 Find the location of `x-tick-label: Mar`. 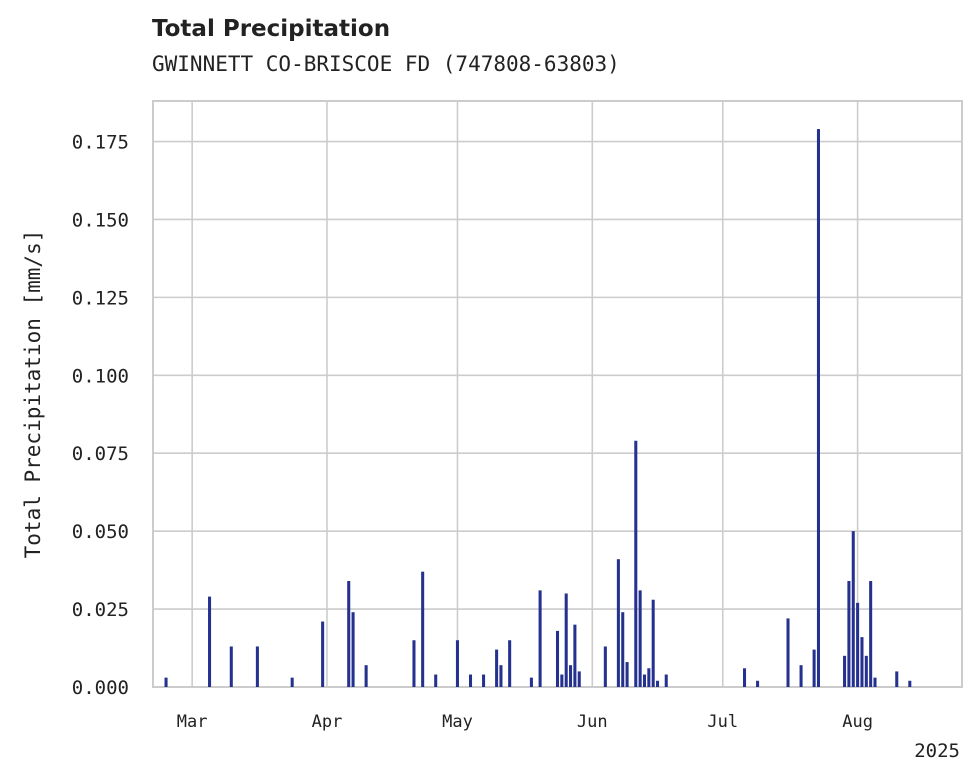

x-tick-label: Mar is located at coordinates (192, 722).